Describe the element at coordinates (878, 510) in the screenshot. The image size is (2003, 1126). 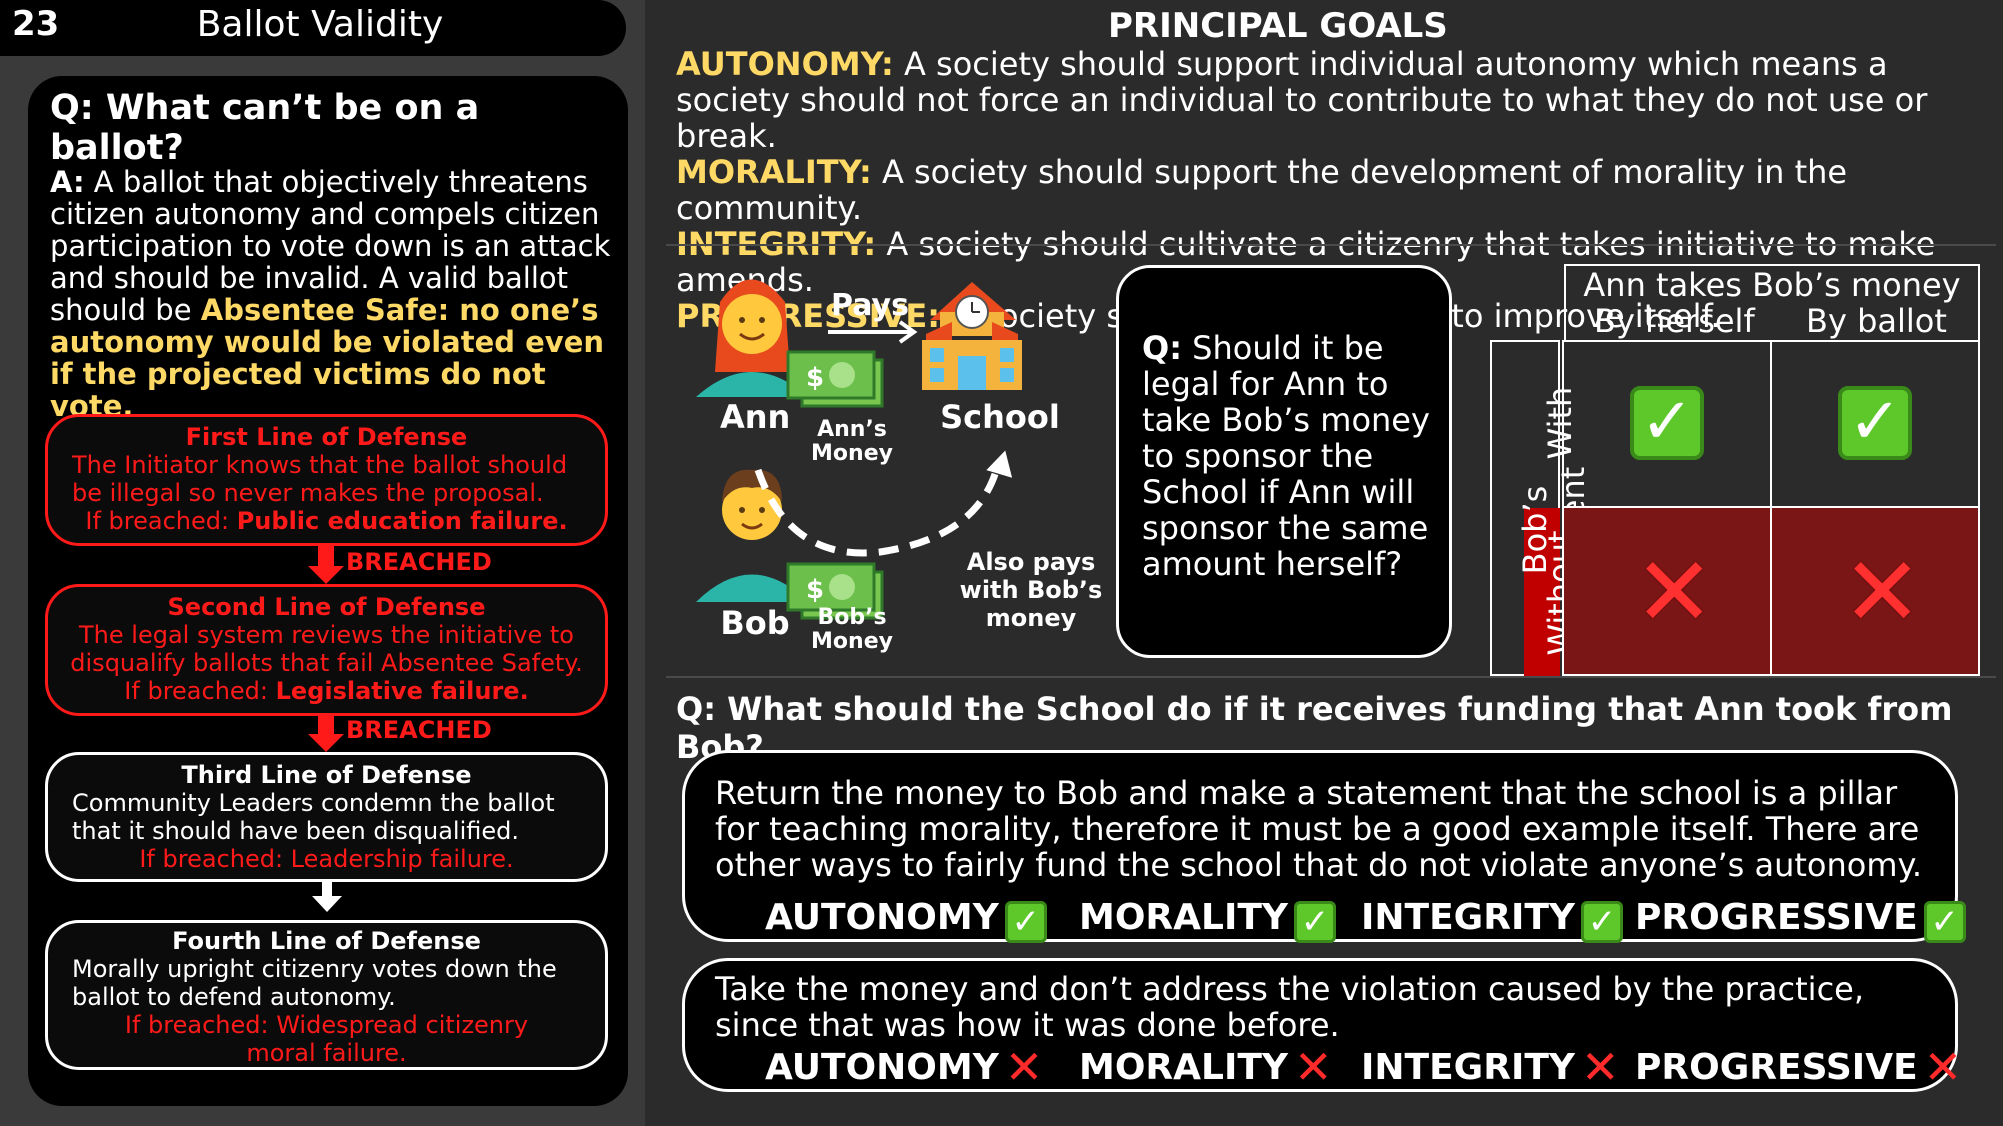
I see `dashed-flow-arrow` at that location.